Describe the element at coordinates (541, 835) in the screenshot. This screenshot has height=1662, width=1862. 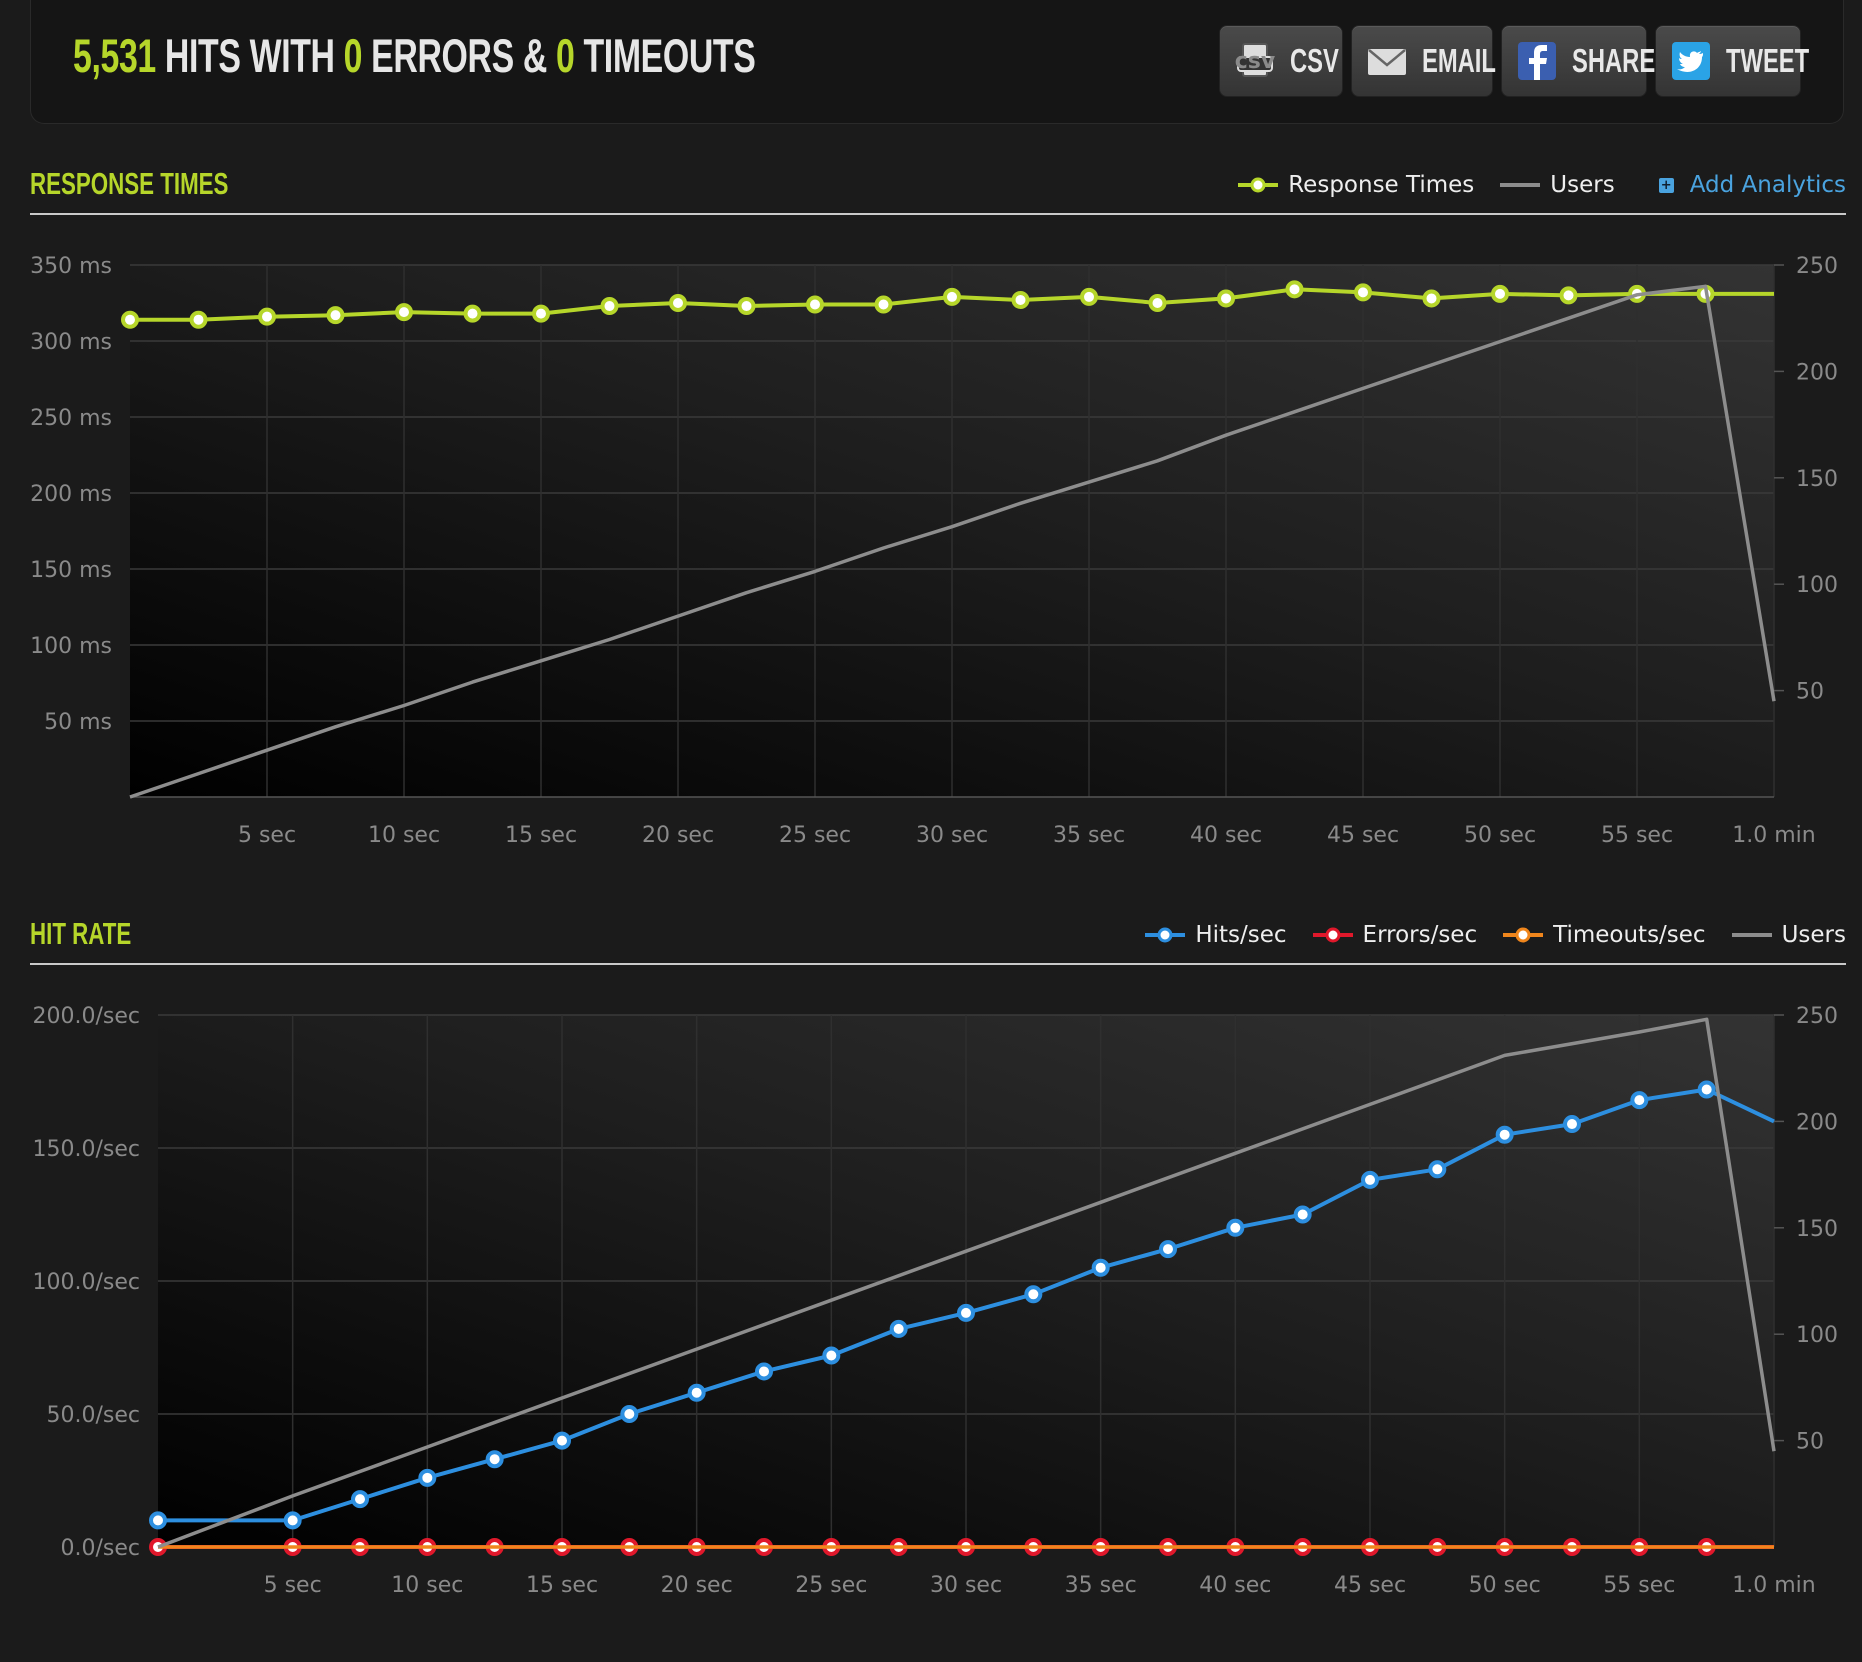
I see `x-tick-label: 15 sec` at that location.